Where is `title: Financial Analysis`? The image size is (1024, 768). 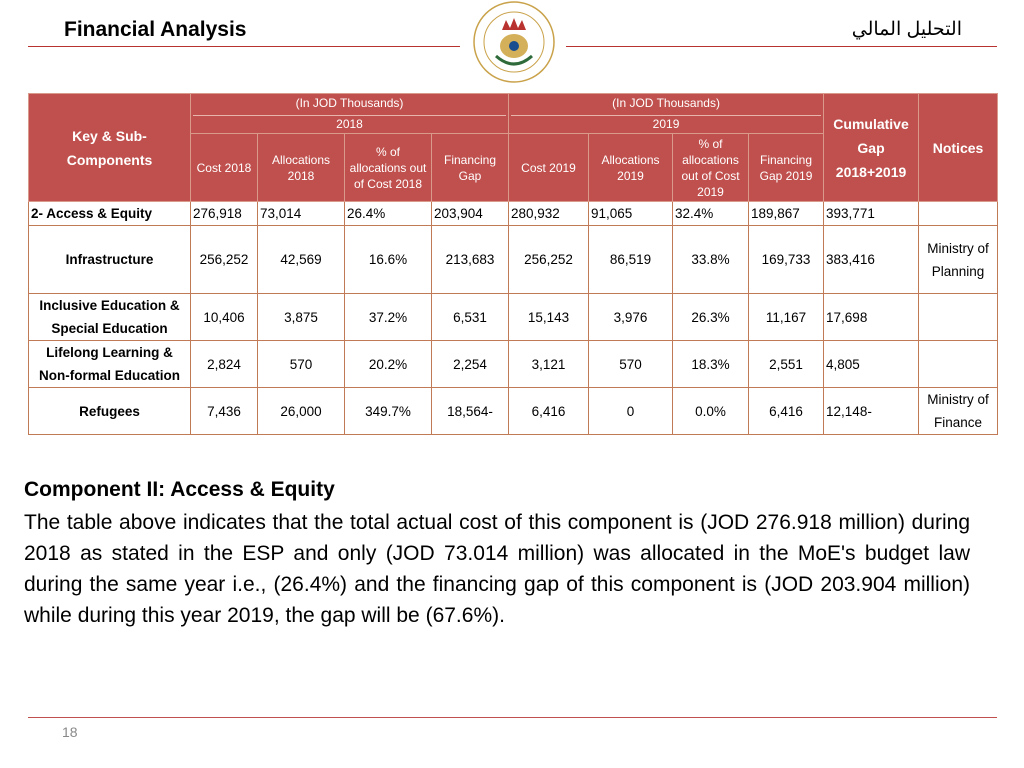
title: Financial Analysis is located at coordinates (155, 29).